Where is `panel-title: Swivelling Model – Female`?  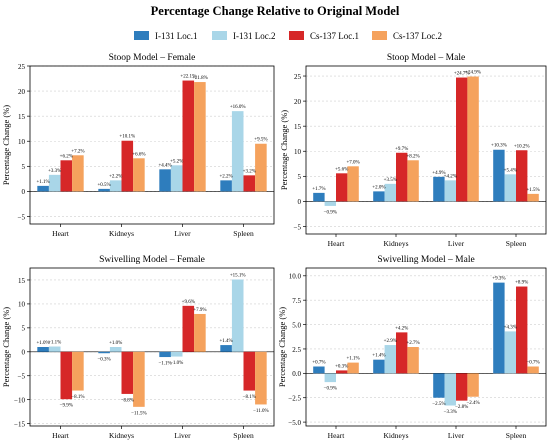 panel-title: Swivelling Model – Female is located at coordinates (152, 260).